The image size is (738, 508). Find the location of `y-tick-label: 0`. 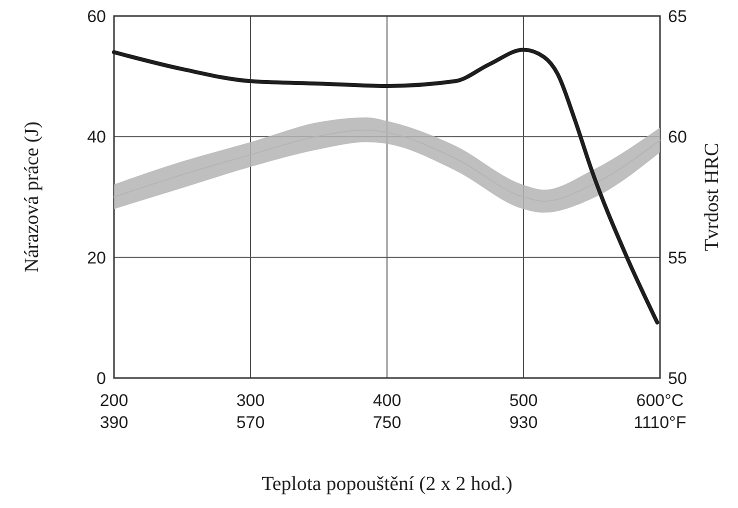

y-tick-label: 0 is located at coordinates (101, 378).